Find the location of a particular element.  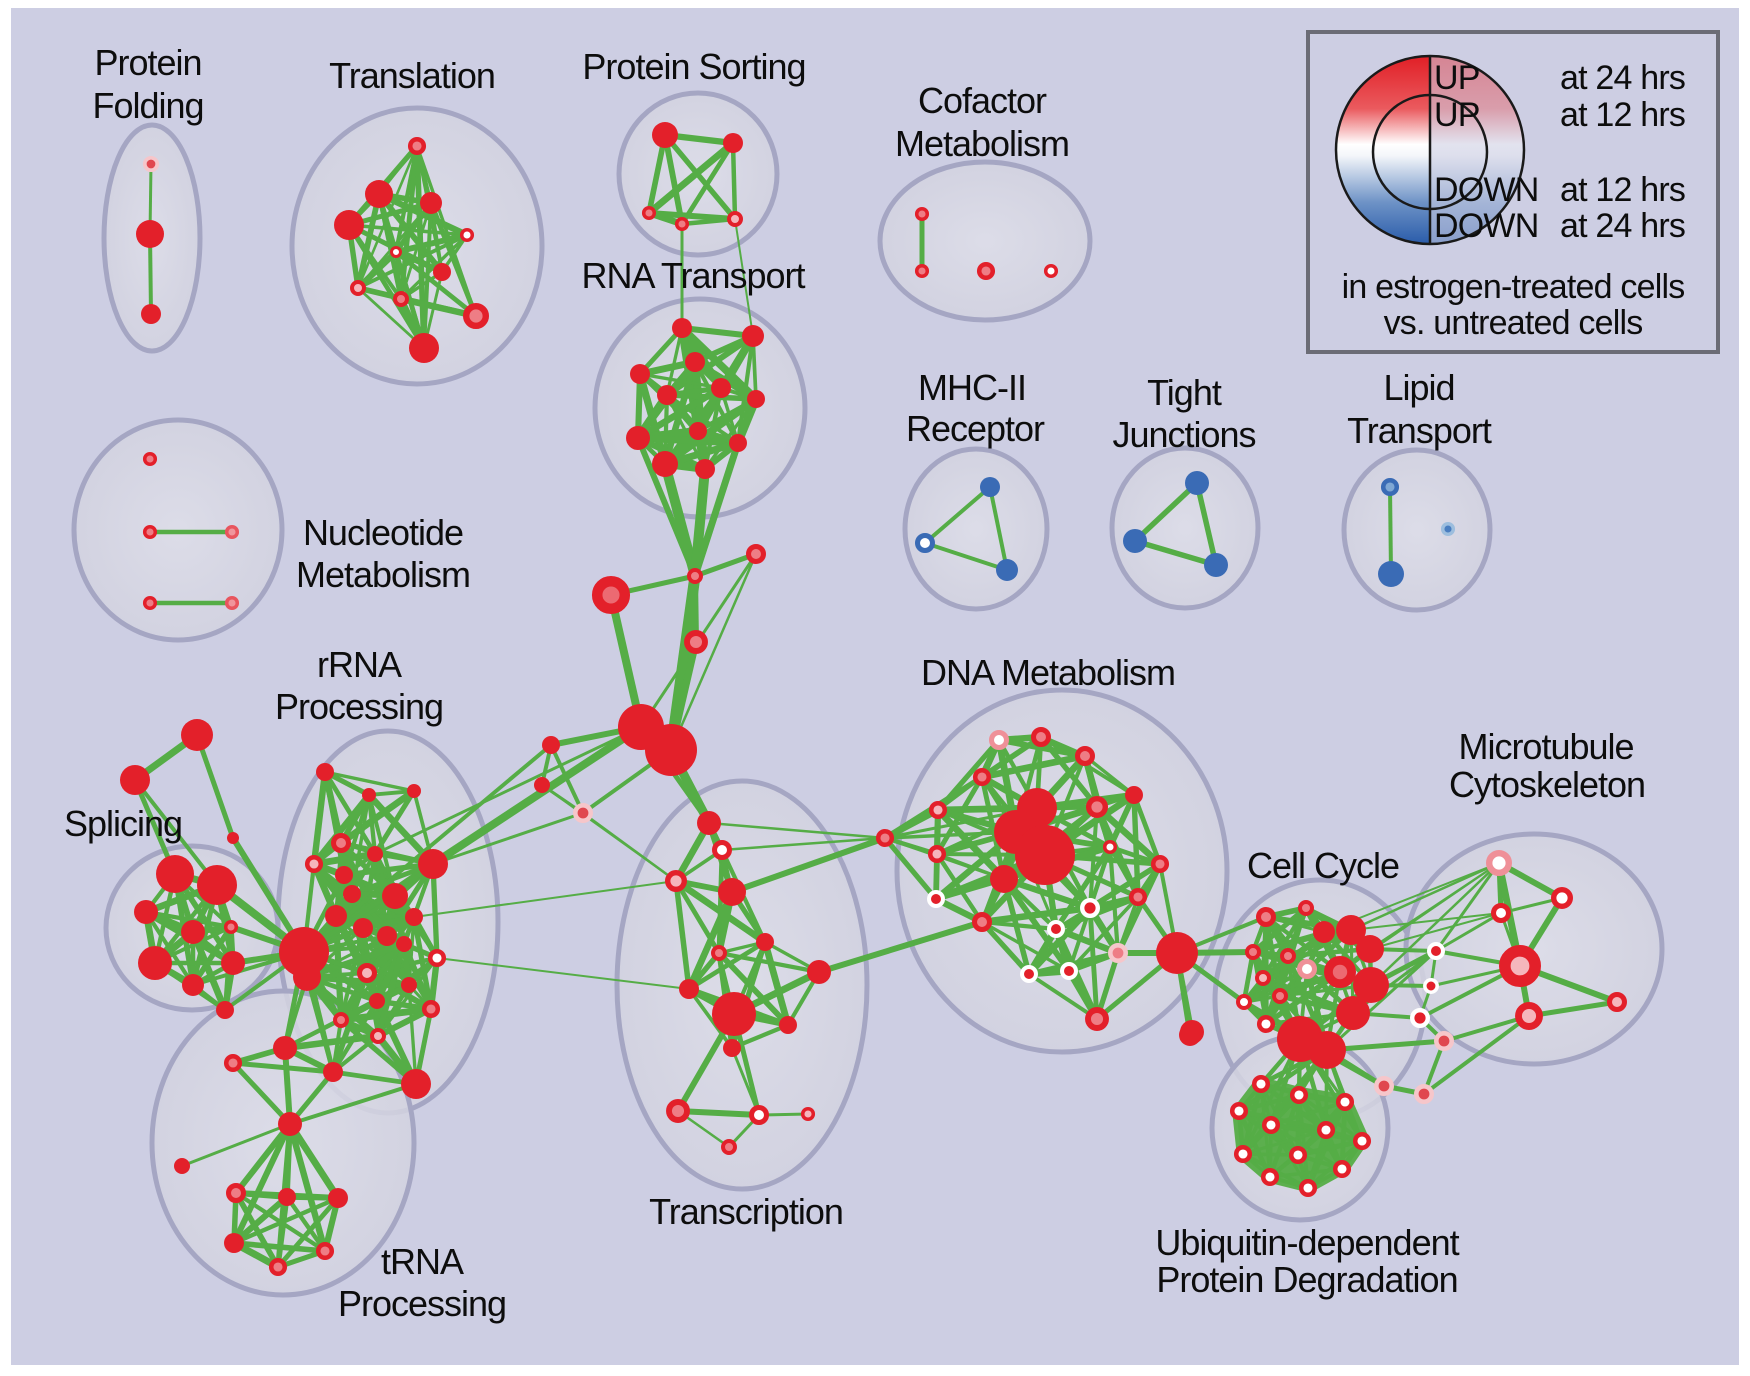

svg-text: Folding is located at coordinates (147, 105).